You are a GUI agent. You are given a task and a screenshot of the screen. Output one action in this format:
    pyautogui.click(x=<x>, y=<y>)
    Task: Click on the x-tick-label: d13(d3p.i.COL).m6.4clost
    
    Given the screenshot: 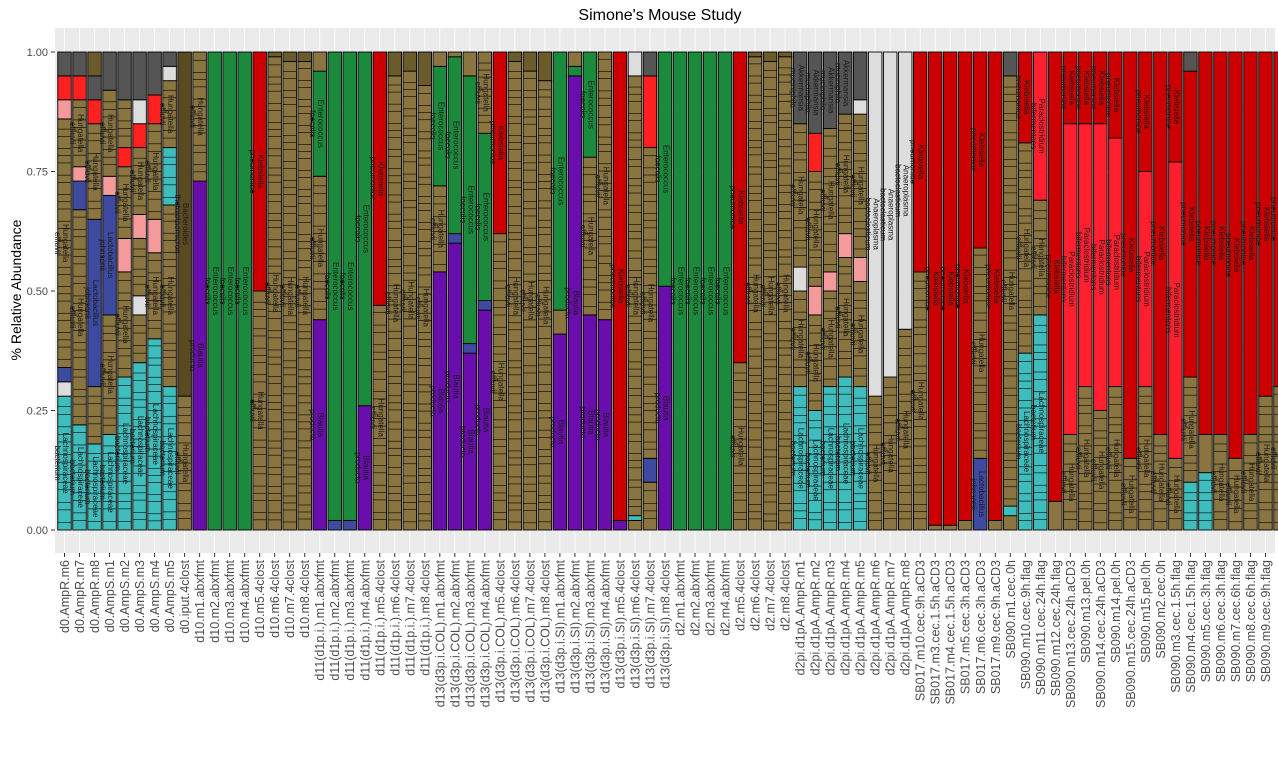 What is the action you would take?
    pyautogui.click(x=515, y=630)
    